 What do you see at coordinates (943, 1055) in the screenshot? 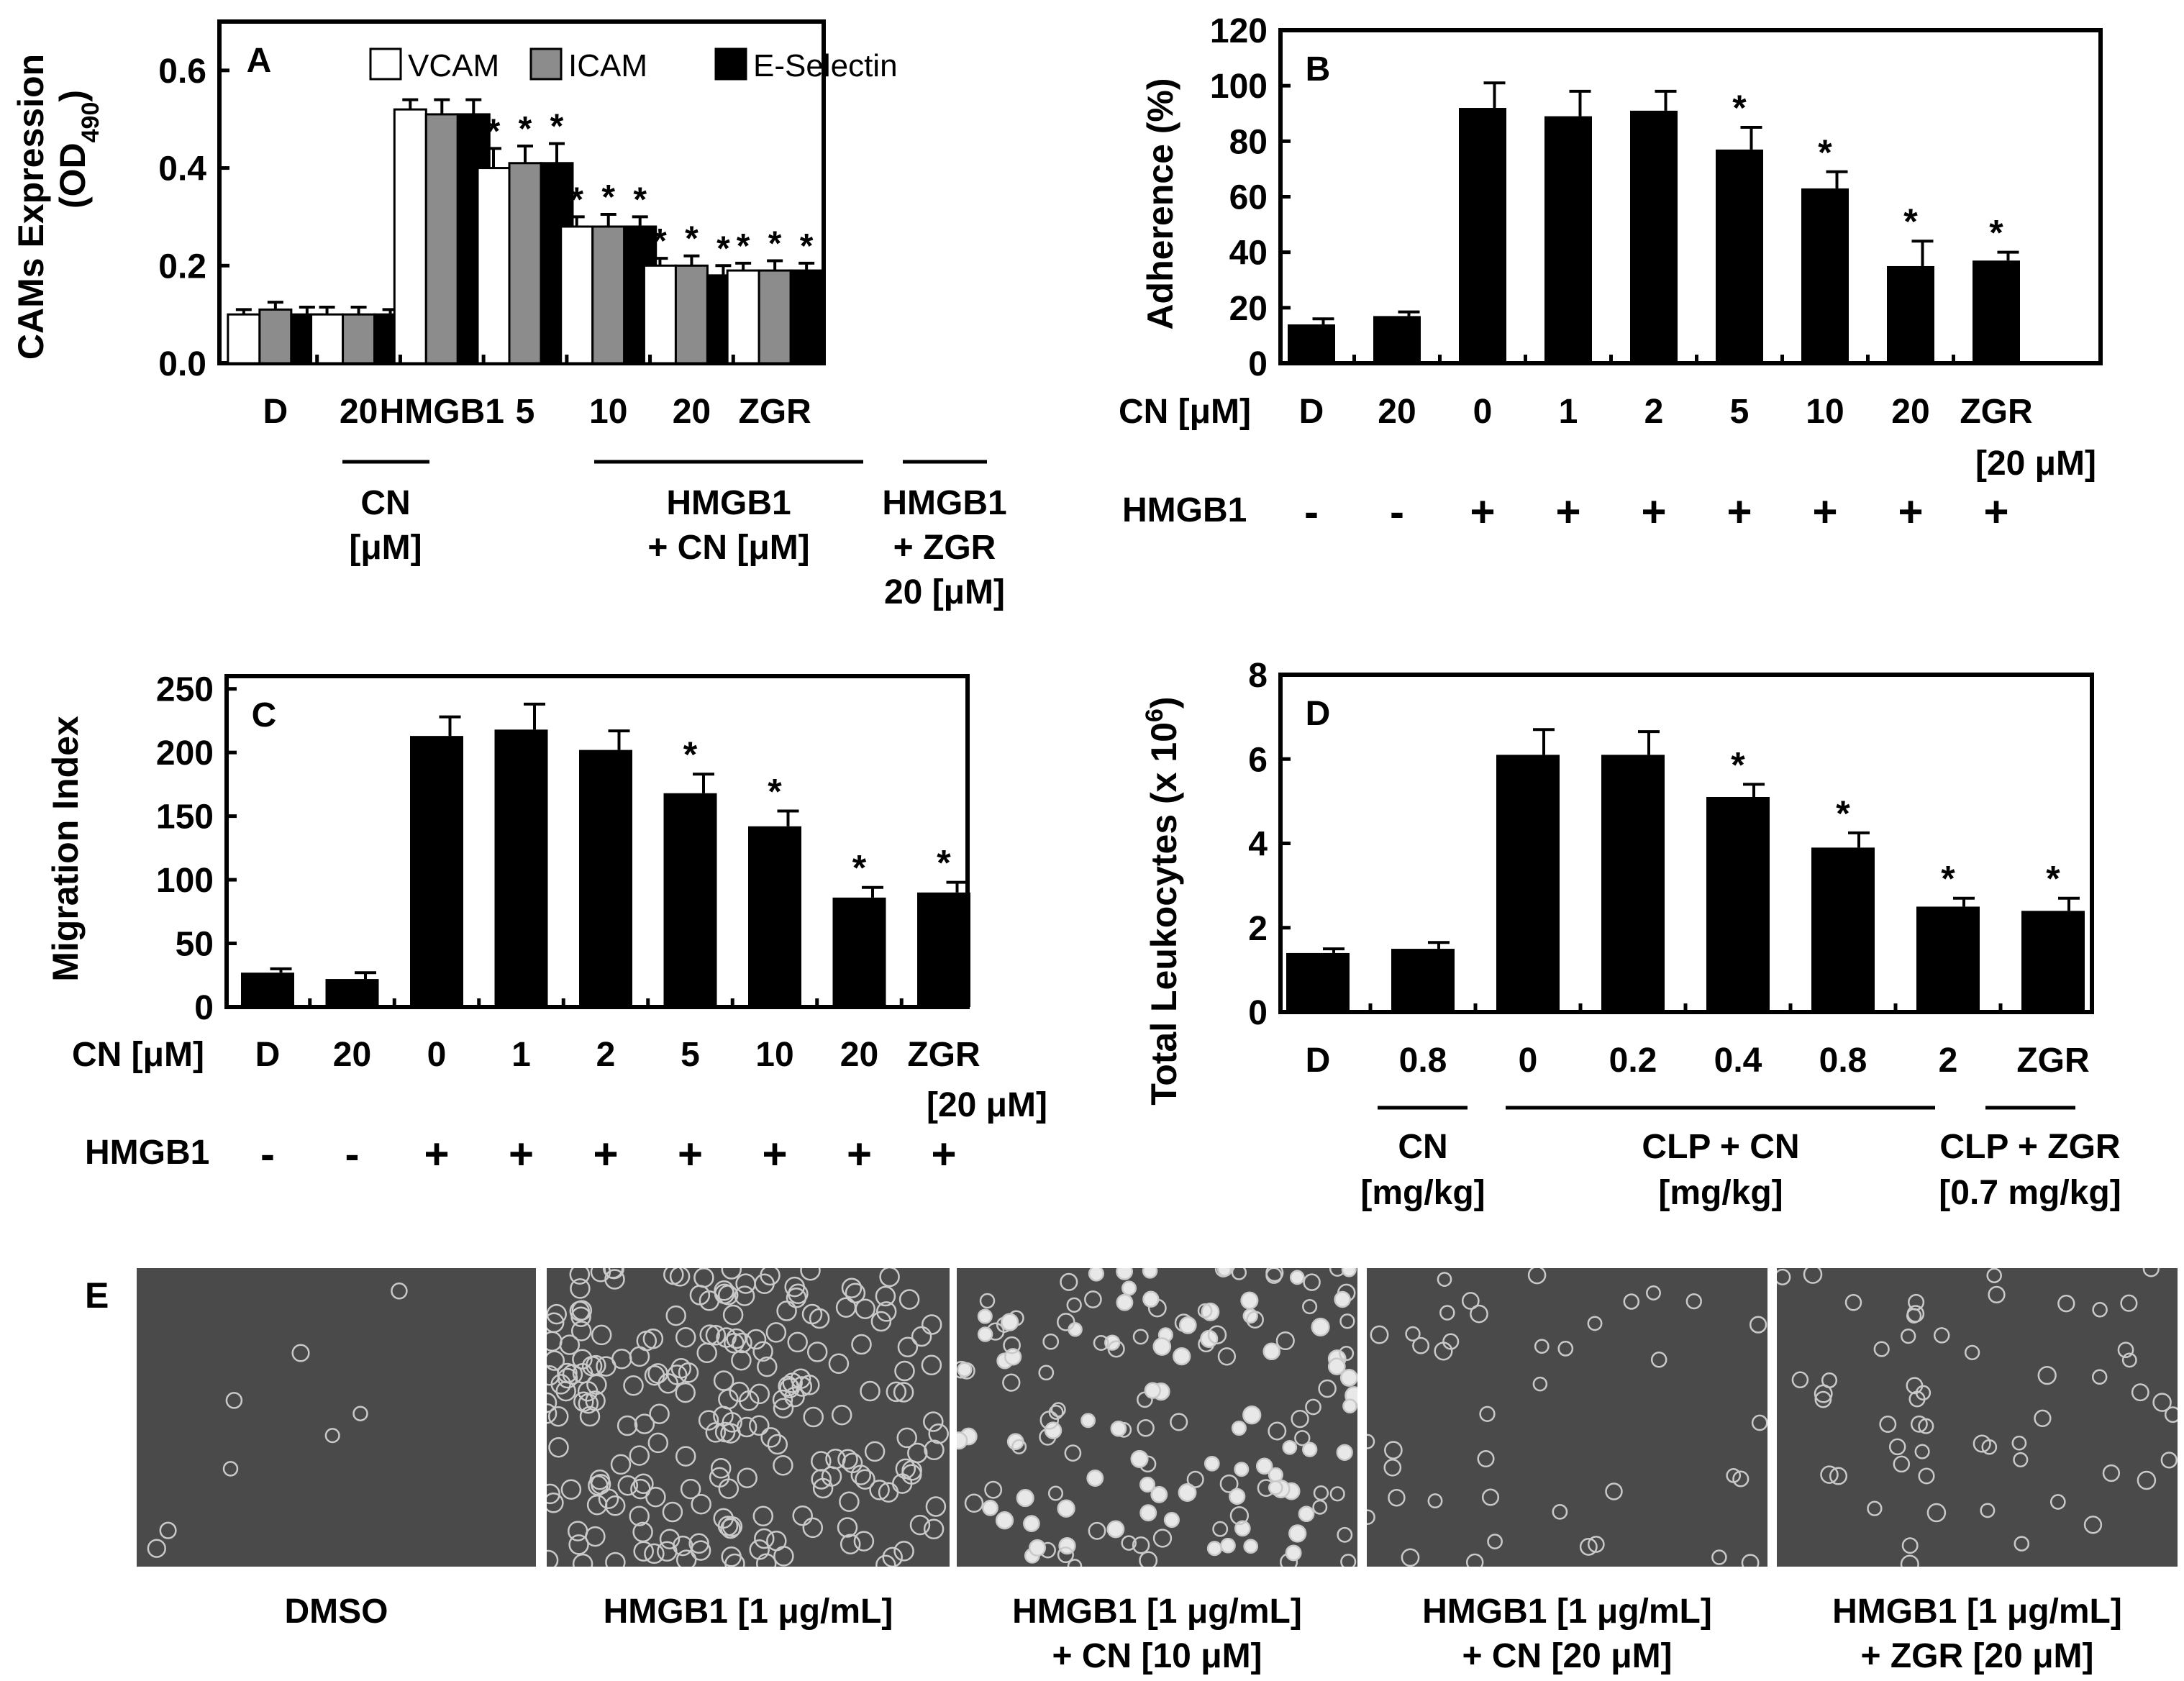
I see `panel-c-category-label: ZGR` at bounding box center [943, 1055].